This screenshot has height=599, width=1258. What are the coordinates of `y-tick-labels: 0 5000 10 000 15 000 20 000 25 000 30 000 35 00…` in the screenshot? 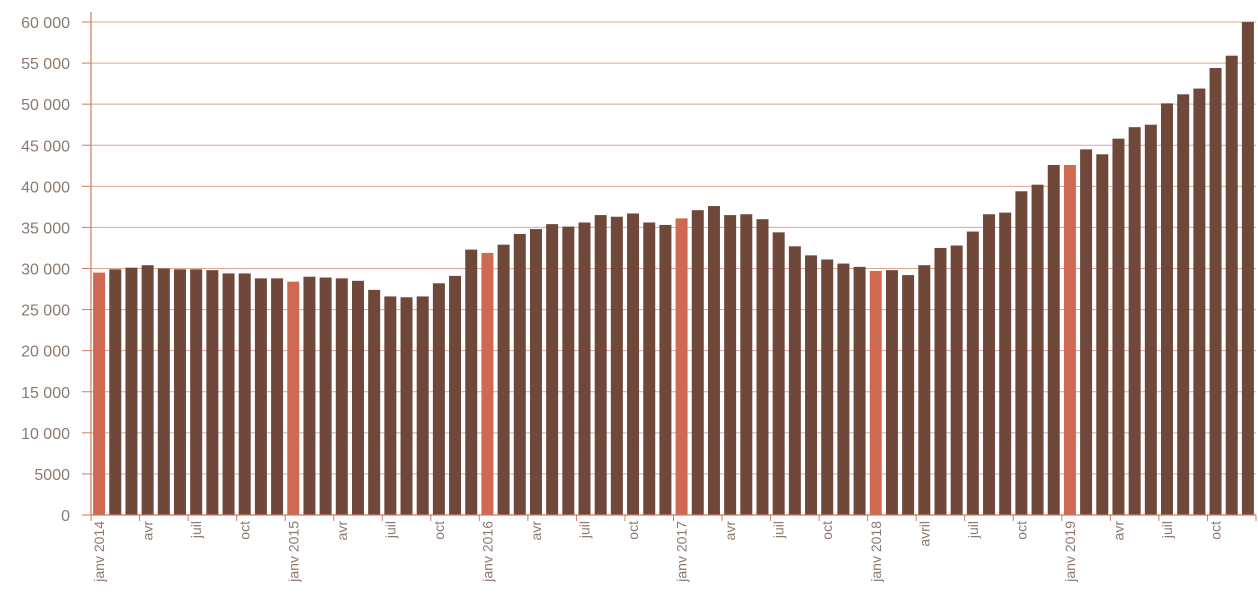 It's located at (45, 270).